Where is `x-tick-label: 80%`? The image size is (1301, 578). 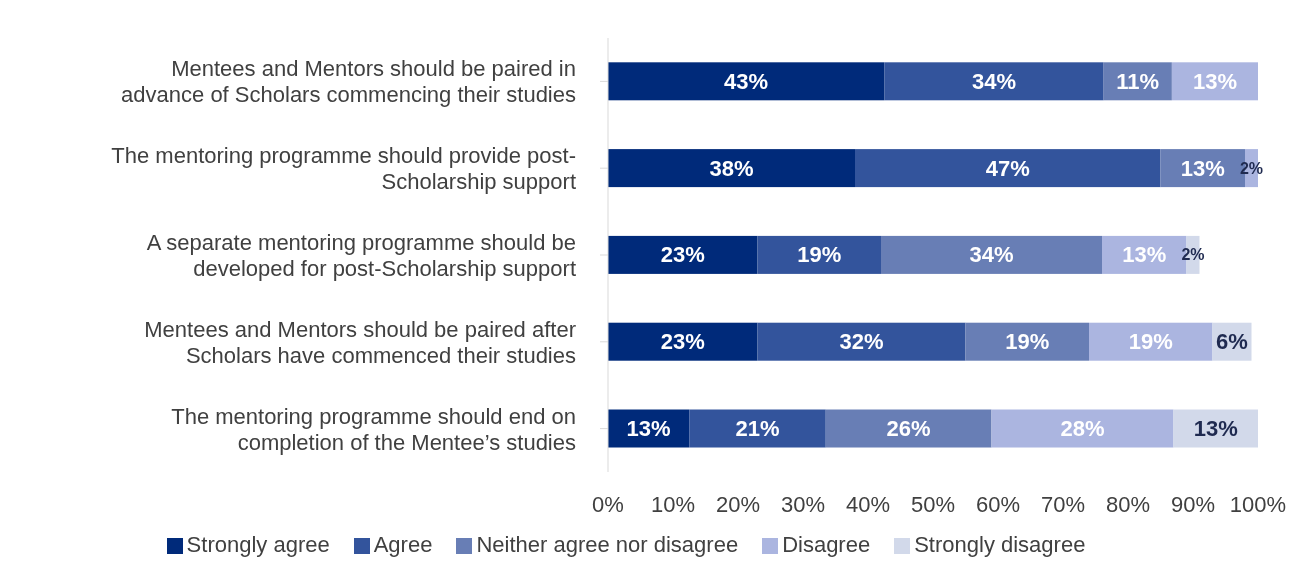 x-tick-label: 80% is located at coordinates (1128, 504).